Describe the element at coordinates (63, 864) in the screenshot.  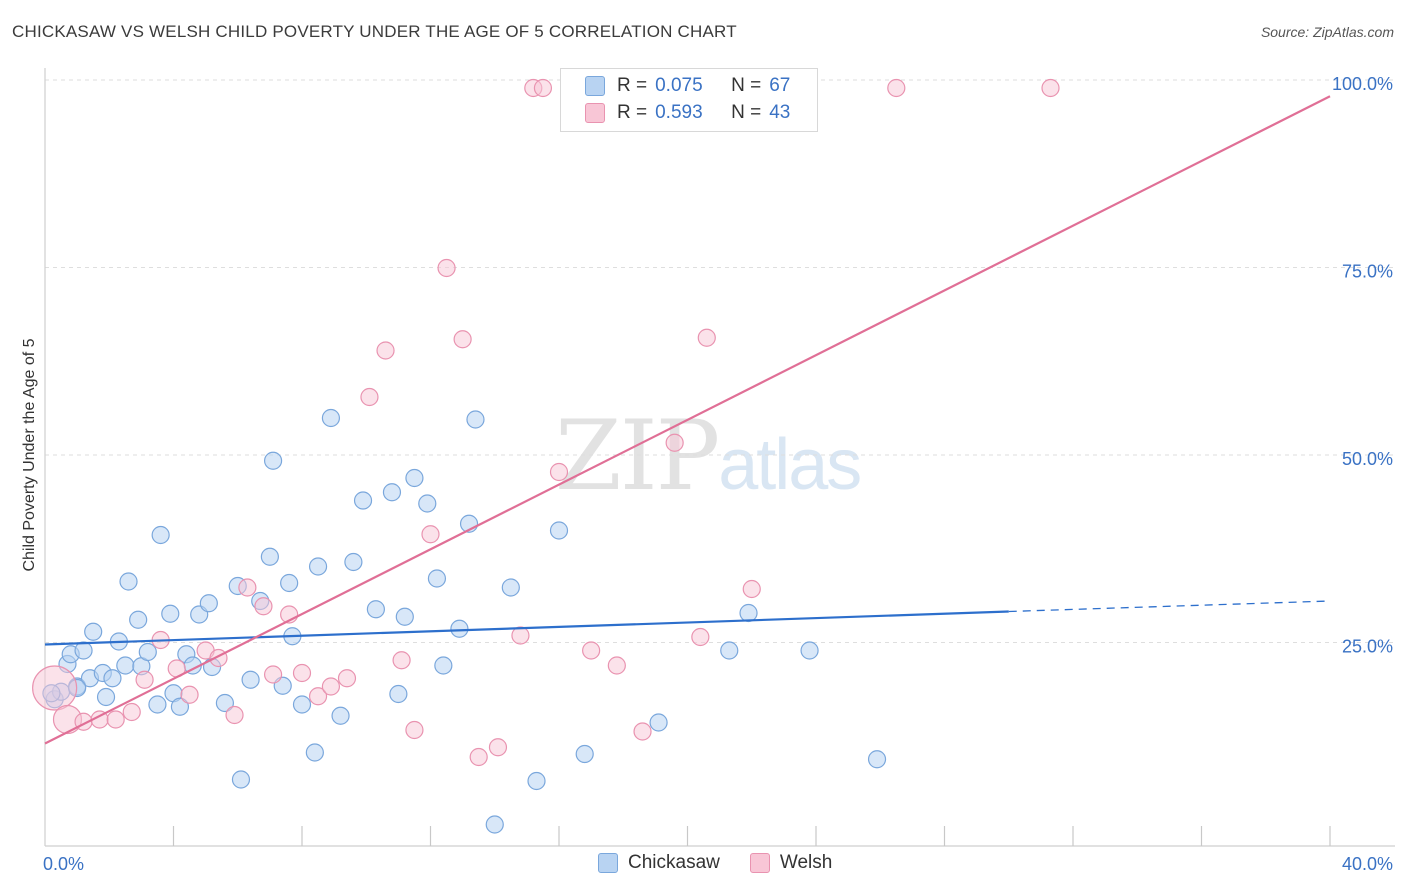
I see `x-tick-label: 0.0%` at that location.